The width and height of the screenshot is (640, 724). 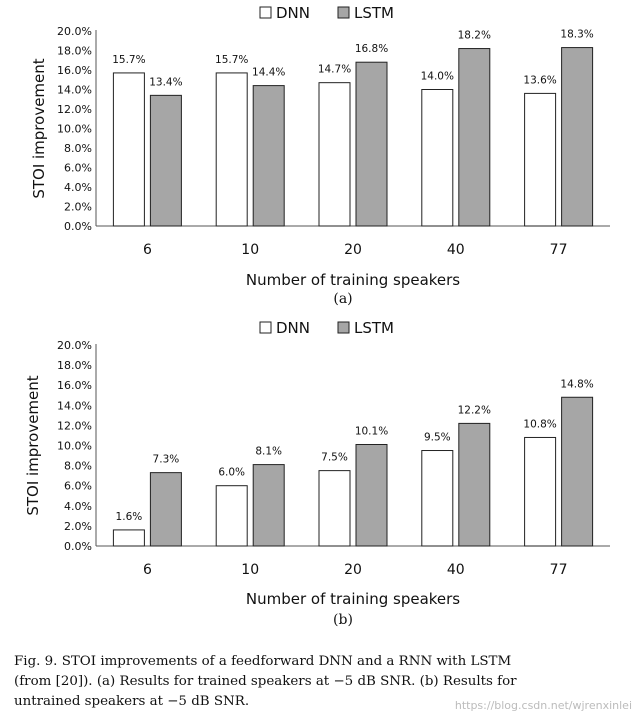 What do you see at coordinates (268, 452) in the screenshot?
I see `data-label: 8.1%` at bounding box center [268, 452].